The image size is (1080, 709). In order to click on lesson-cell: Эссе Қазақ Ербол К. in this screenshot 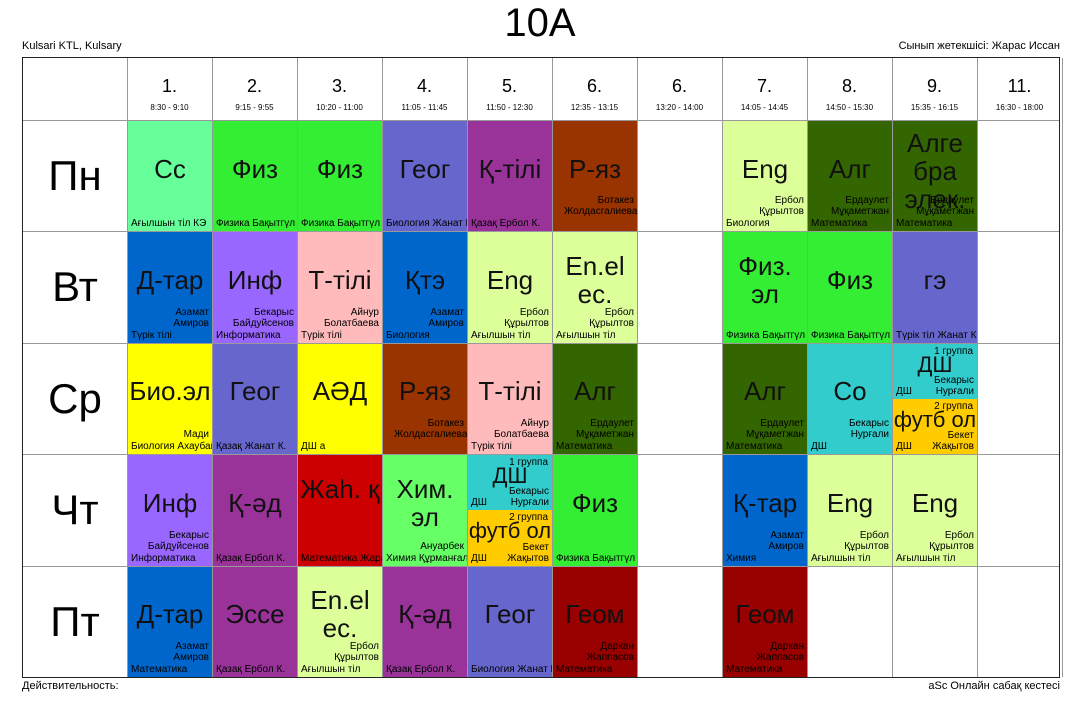, I will do `click(255, 621)`.